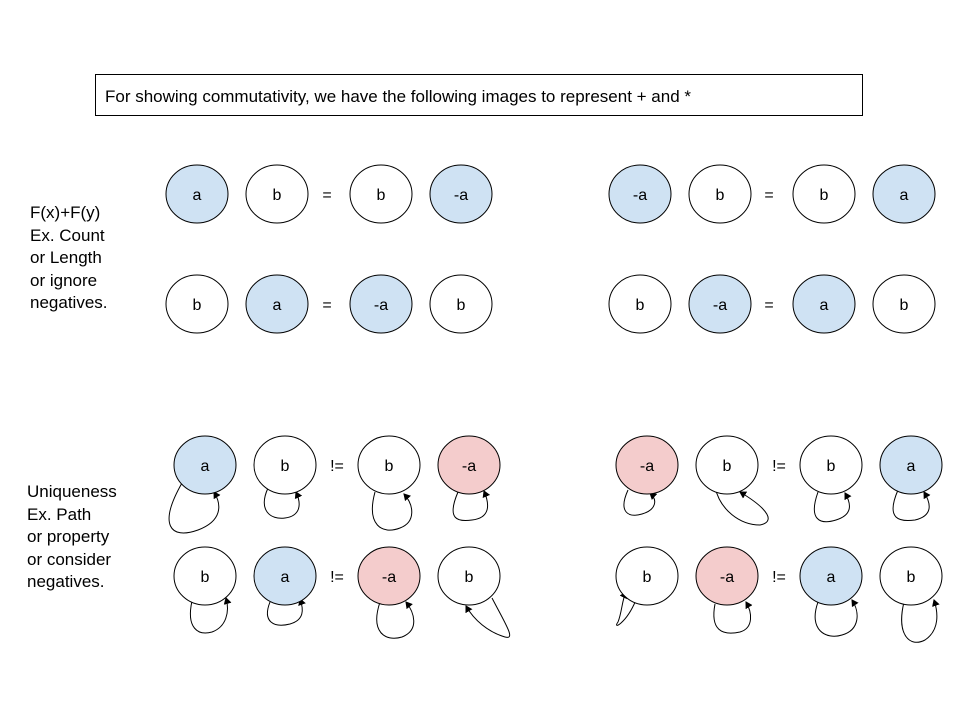 The image size is (960, 720). Describe the element at coordinates (69, 559) in the screenshot. I see `label-line: or consider` at that location.